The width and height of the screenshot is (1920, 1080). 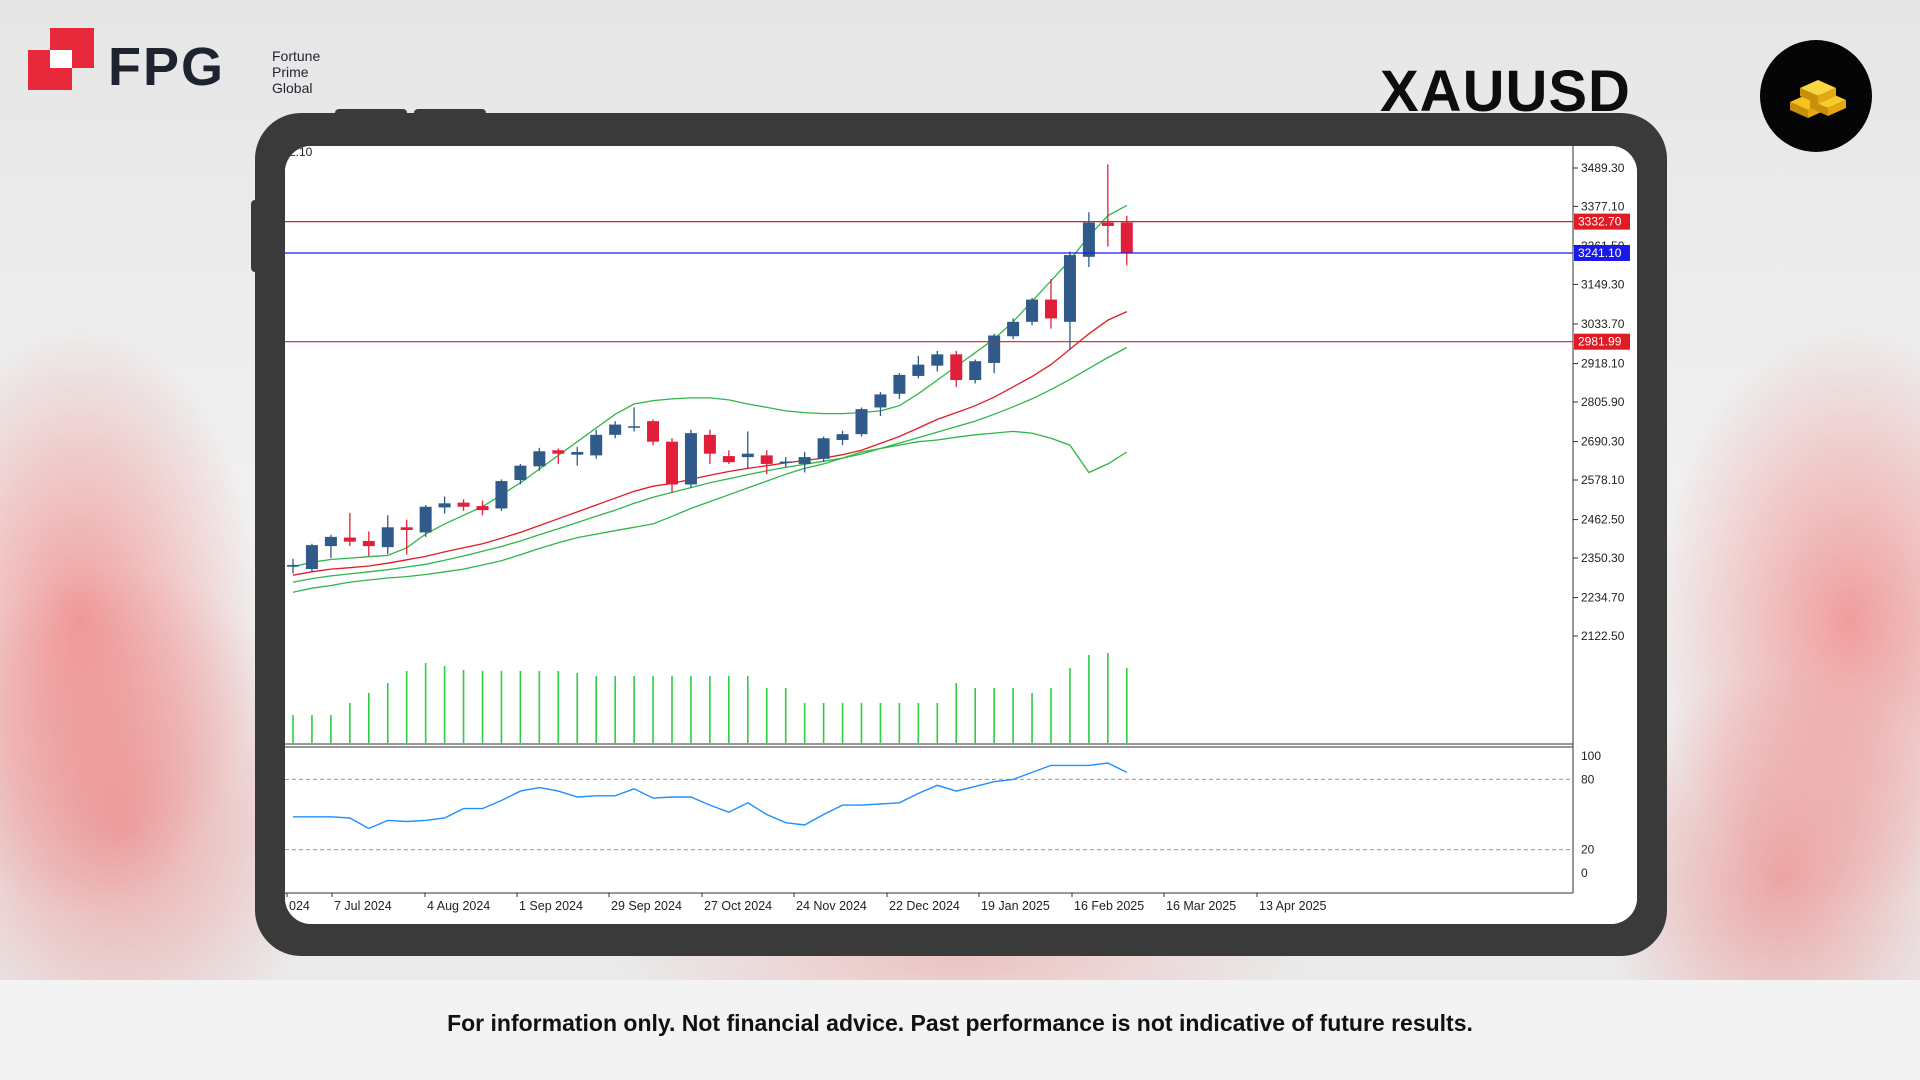 What do you see at coordinates (296, 56) in the screenshot?
I see `brand-subtitle-line: Fortune` at bounding box center [296, 56].